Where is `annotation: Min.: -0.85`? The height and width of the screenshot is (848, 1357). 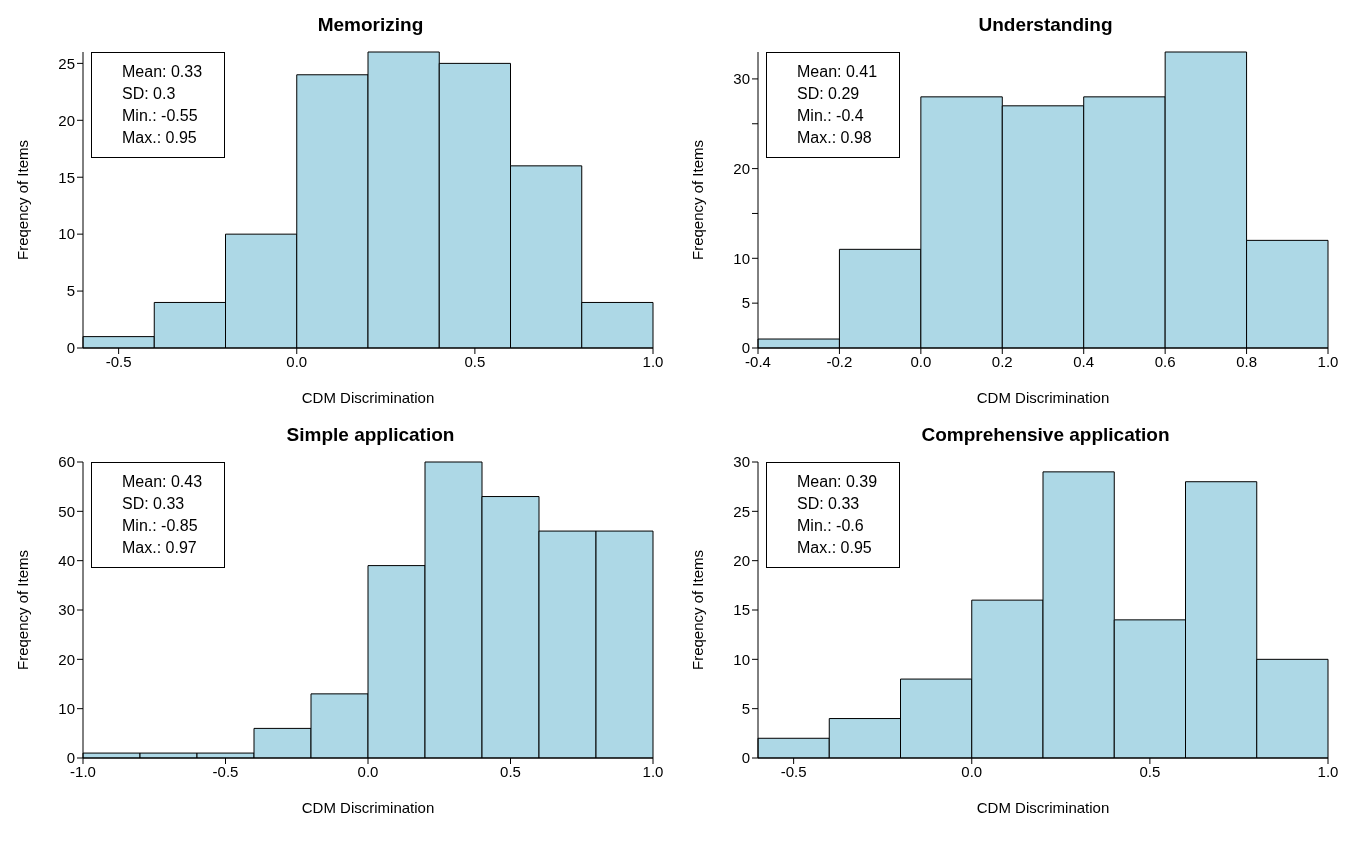 annotation: Min.: -0.85 is located at coordinates (160, 526).